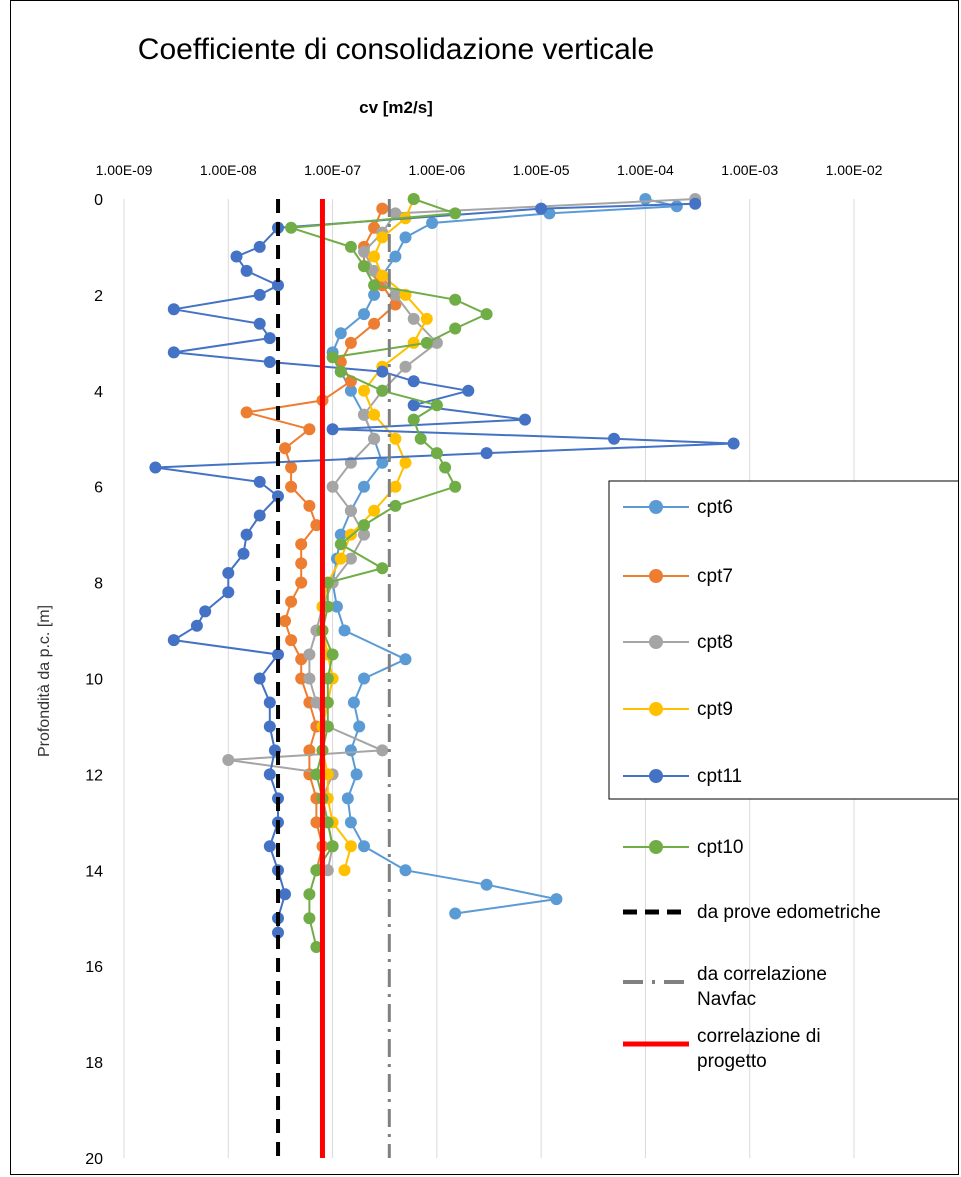 The width and height of the screenshot is (961, 1177). Describe the element at coordinates (783, 640) in the screenshot. I see `legend-box` at that location.